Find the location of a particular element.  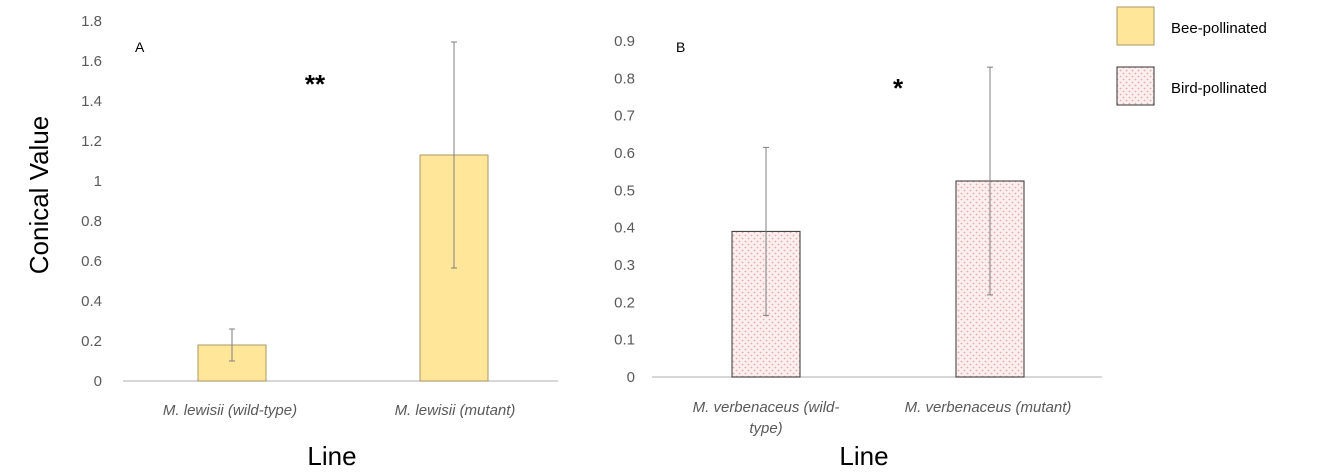

y-tick-label: 0.7 is located at coordinates (624, 116).